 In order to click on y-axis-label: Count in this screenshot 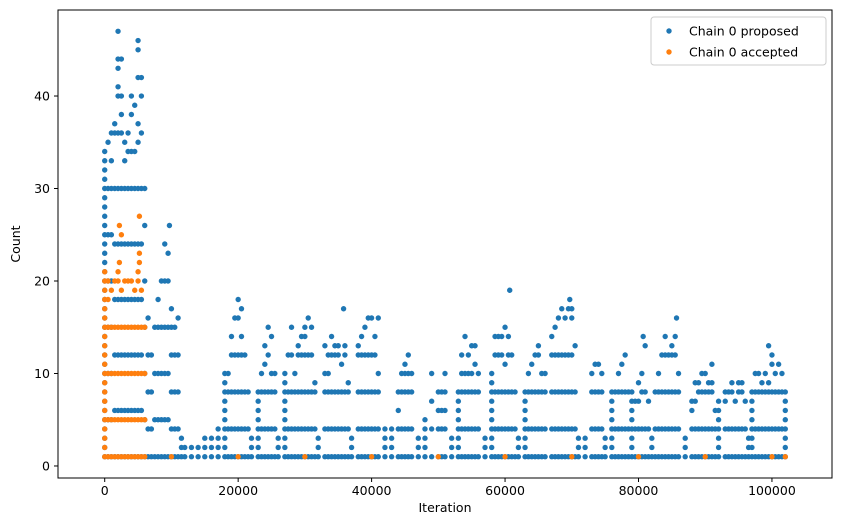, I will do `click(15, 243)`.